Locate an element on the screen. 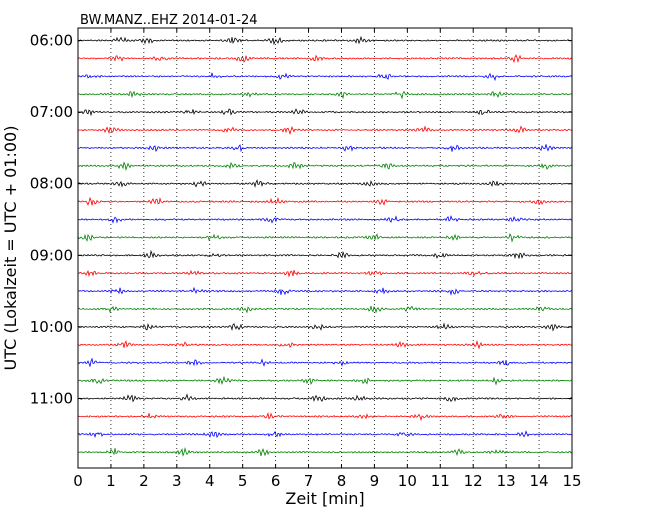  x-tick-label: 1 is located at coordinates (111, 481).